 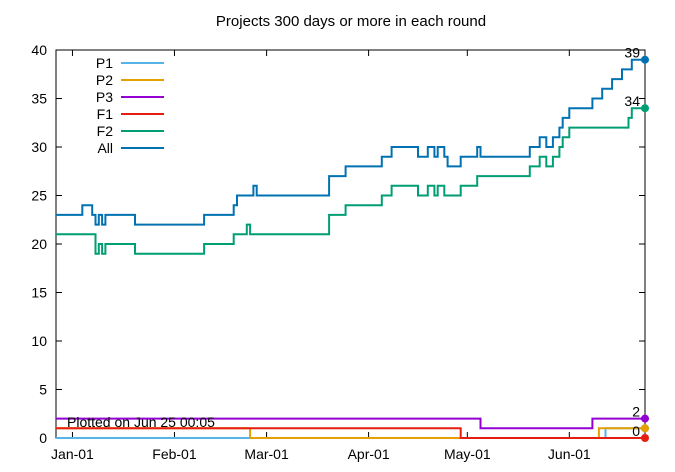 I want to click on end-label-f1: 0, so click(x=636, y=431).